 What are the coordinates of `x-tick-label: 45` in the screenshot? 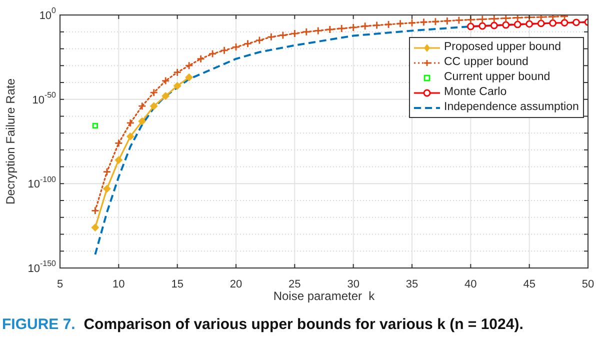 It's located at (529, 284).